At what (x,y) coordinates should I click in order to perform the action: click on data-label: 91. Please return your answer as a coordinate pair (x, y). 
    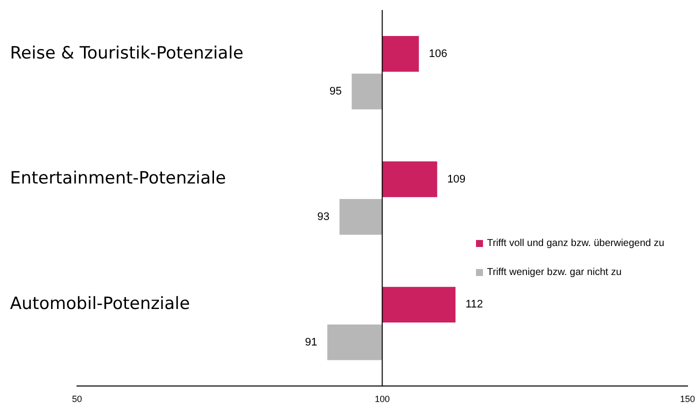
    Looking at the image, I should click on (311, 342).